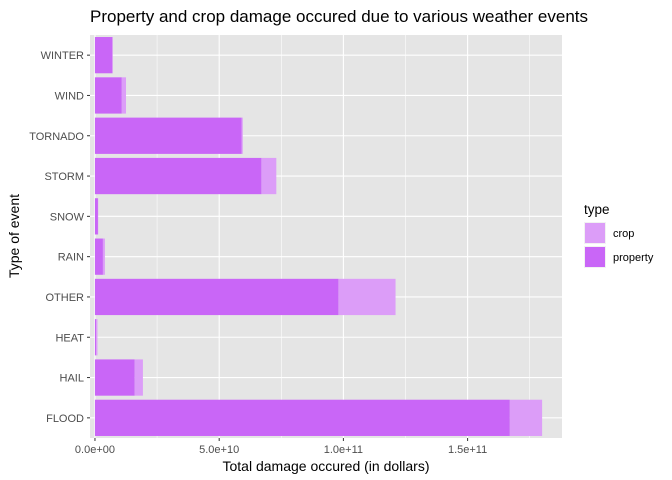 This screenshot has width=672, height=480. Describe the element at coordinates (67, 217) in the screenshot. I see `y-tick-label: SNOW` at that location.